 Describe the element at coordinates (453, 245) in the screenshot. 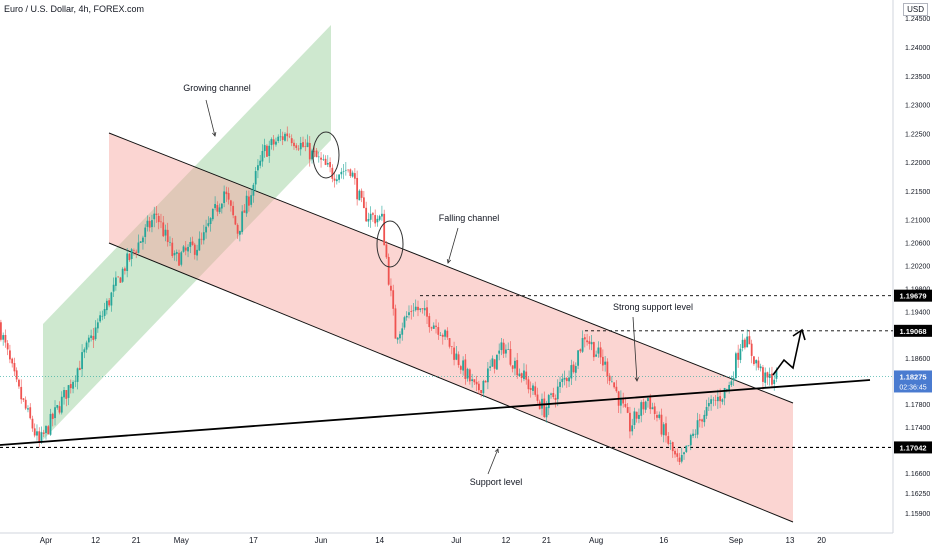

I see `annotation-arrow` at that location.